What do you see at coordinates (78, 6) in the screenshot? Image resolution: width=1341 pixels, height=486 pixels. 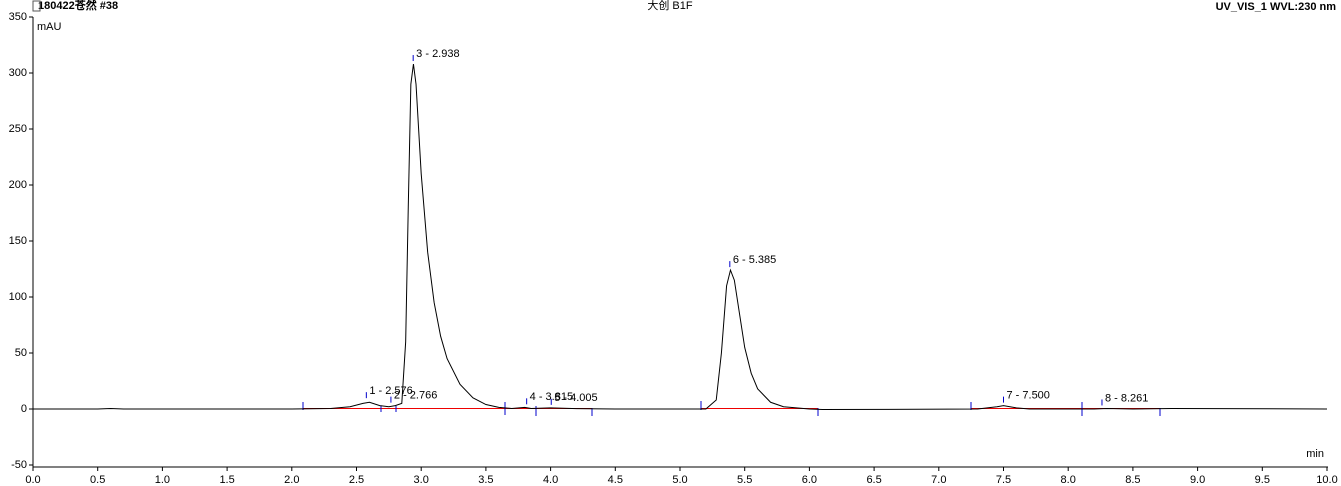 I see `sample-name: 180422苍然 #38` at bounding box center [78, 6].